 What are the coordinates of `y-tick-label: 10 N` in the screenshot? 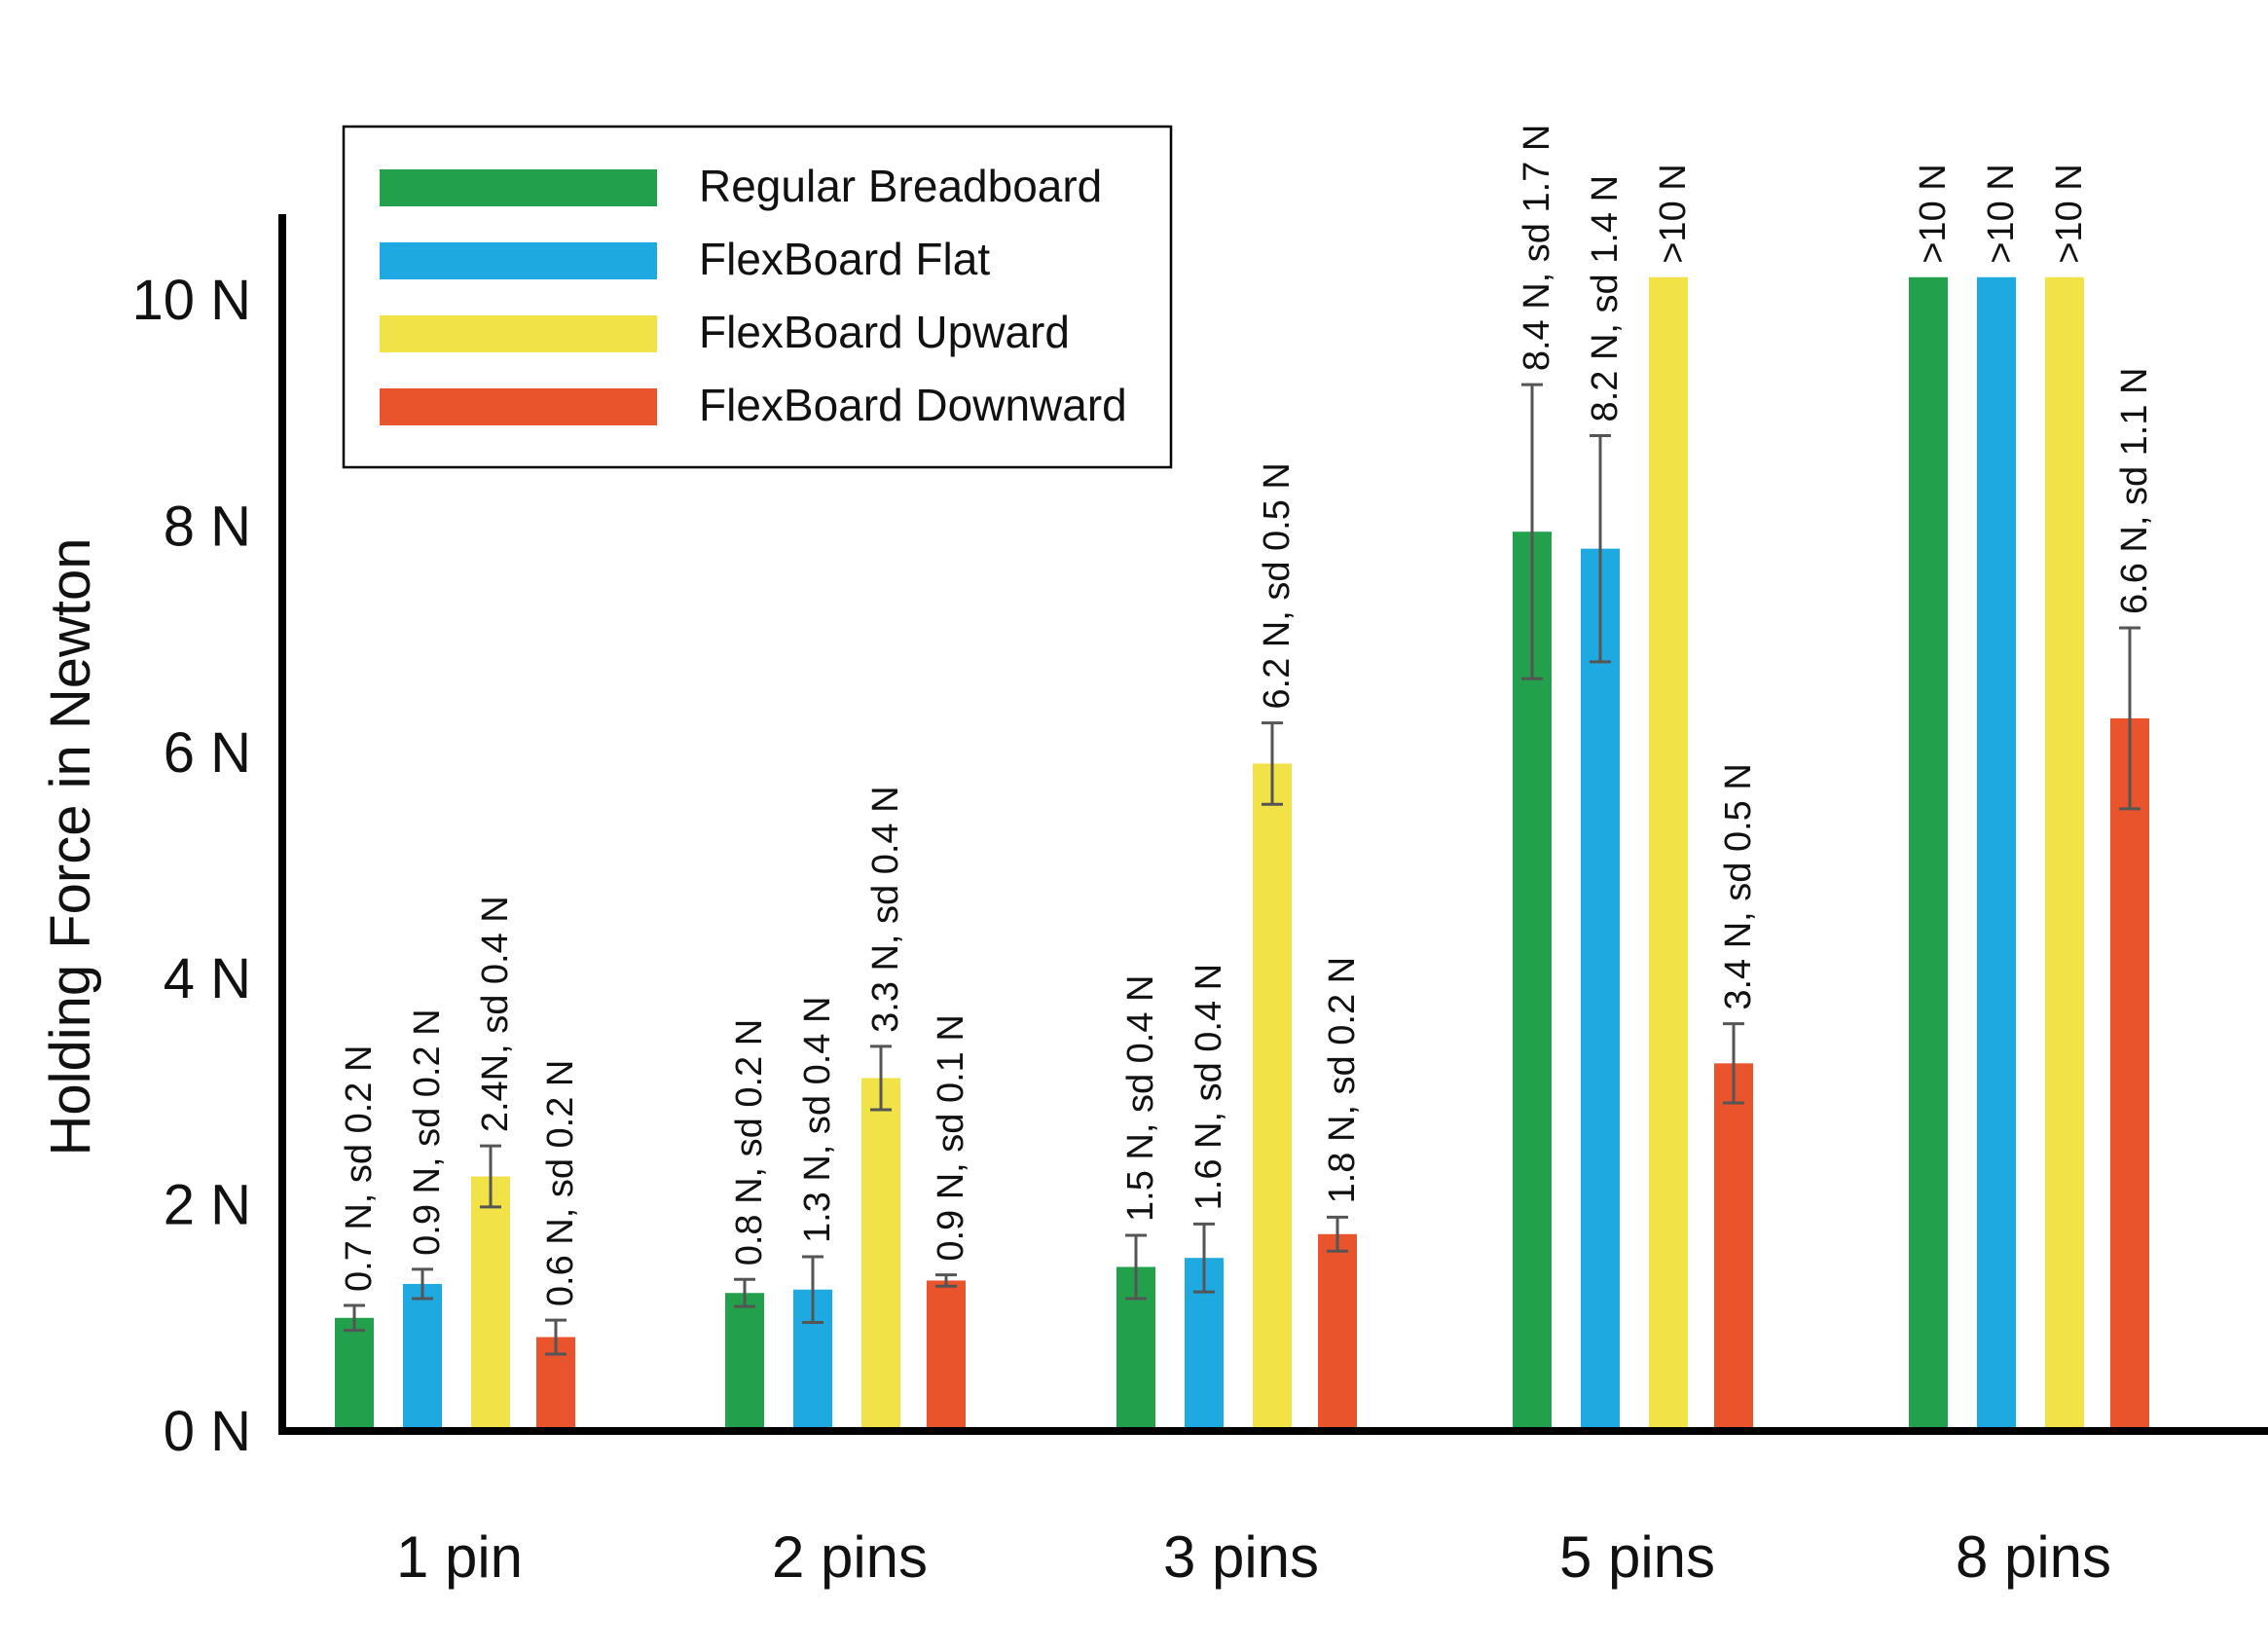 It's located at (191, 300).